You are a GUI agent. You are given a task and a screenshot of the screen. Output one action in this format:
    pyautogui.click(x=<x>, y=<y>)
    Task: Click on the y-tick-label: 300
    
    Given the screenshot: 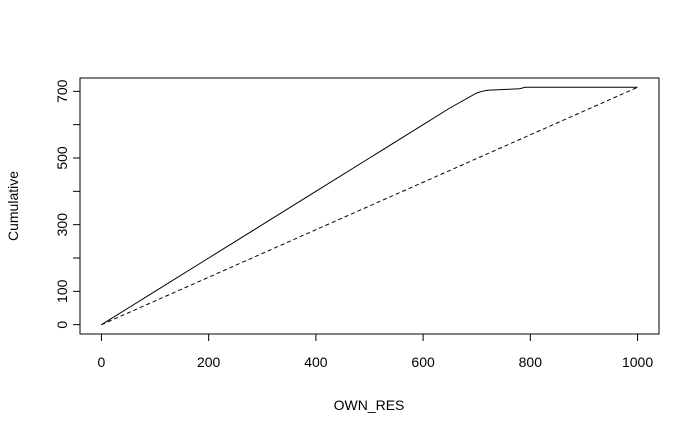 What is the action you would take?
    pyautogui.click(x=62, y=225)
    